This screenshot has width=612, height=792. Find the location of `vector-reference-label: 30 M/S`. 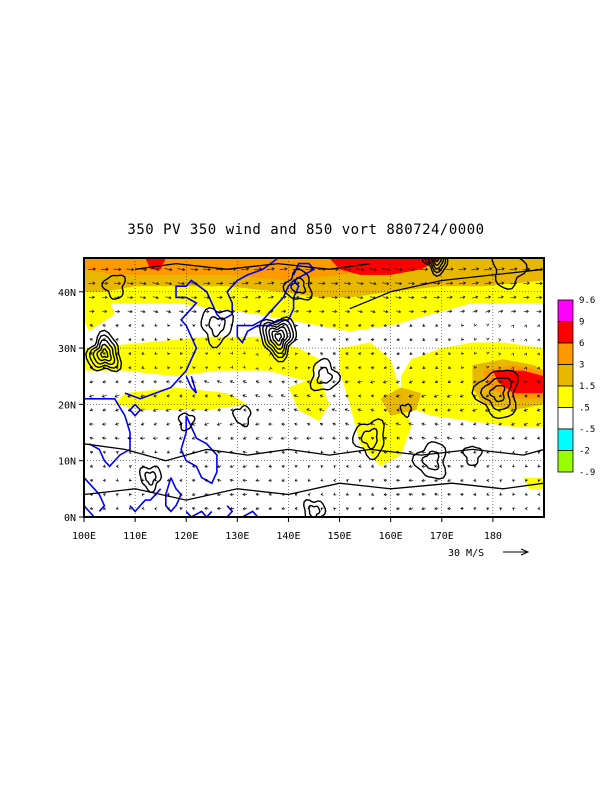

vector-reference-label: 30 M/S is located at coordinates (466, 553).